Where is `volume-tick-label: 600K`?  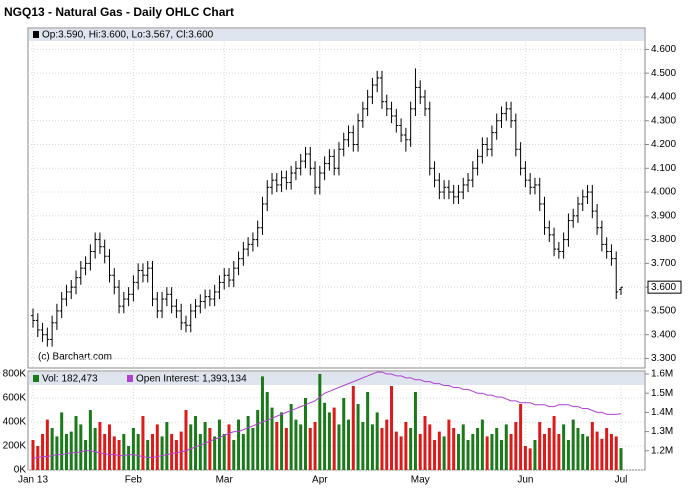
volume-tick-label: 600K is located at coordinates (15, 398).